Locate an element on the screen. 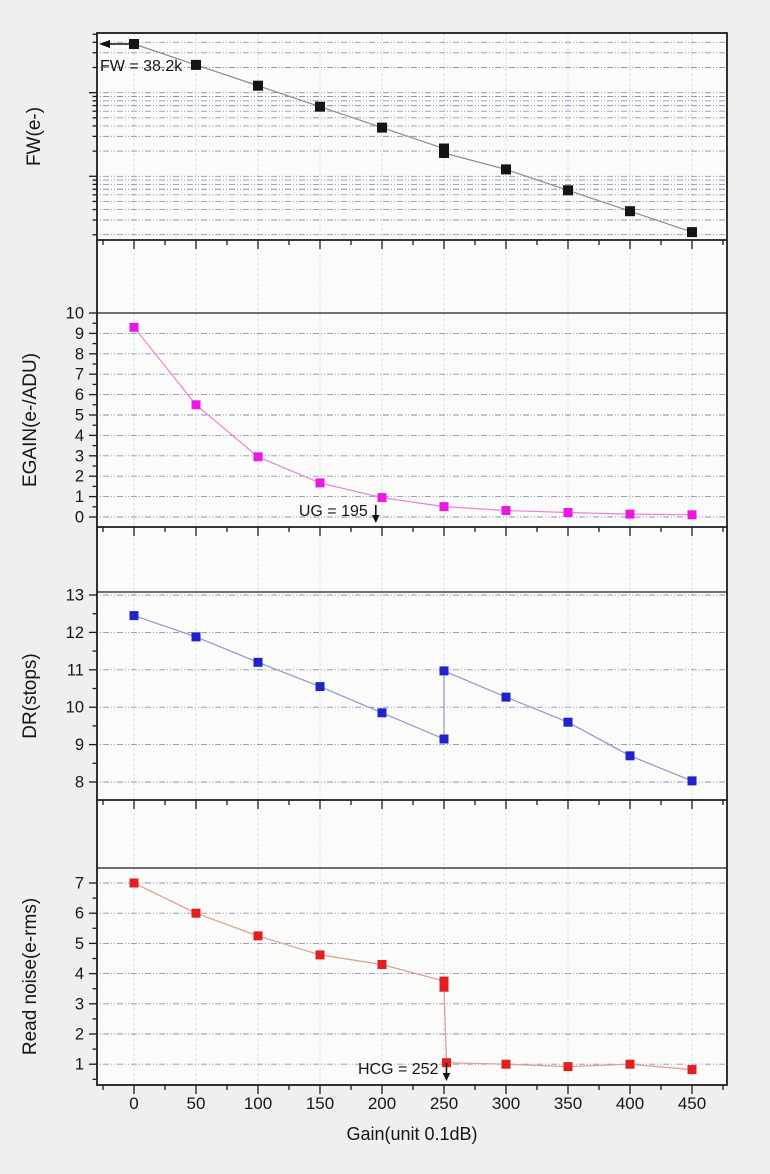 Image resolution: width=770 pixels, height=1174 pixels. h-gridlines-fw is located at coordinates (412, 138).